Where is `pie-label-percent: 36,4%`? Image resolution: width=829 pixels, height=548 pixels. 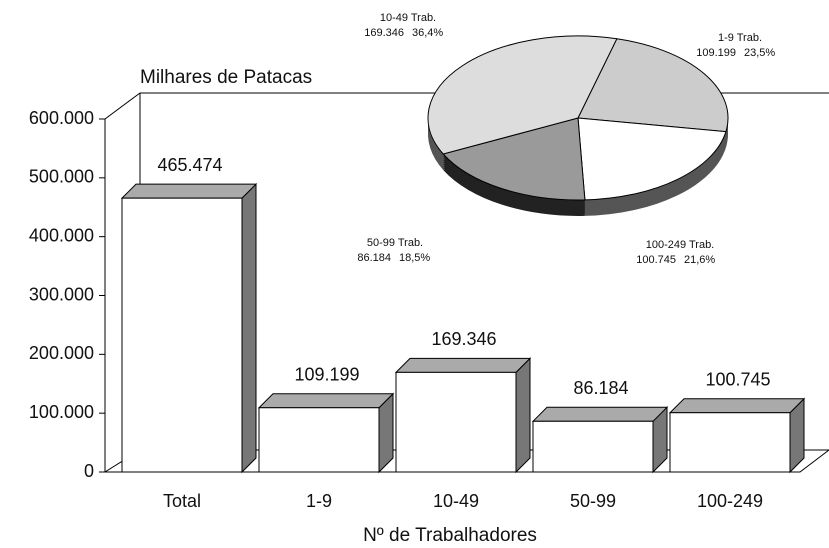
pie-label-percent: 36,4% is located at coordinates (427, 33).